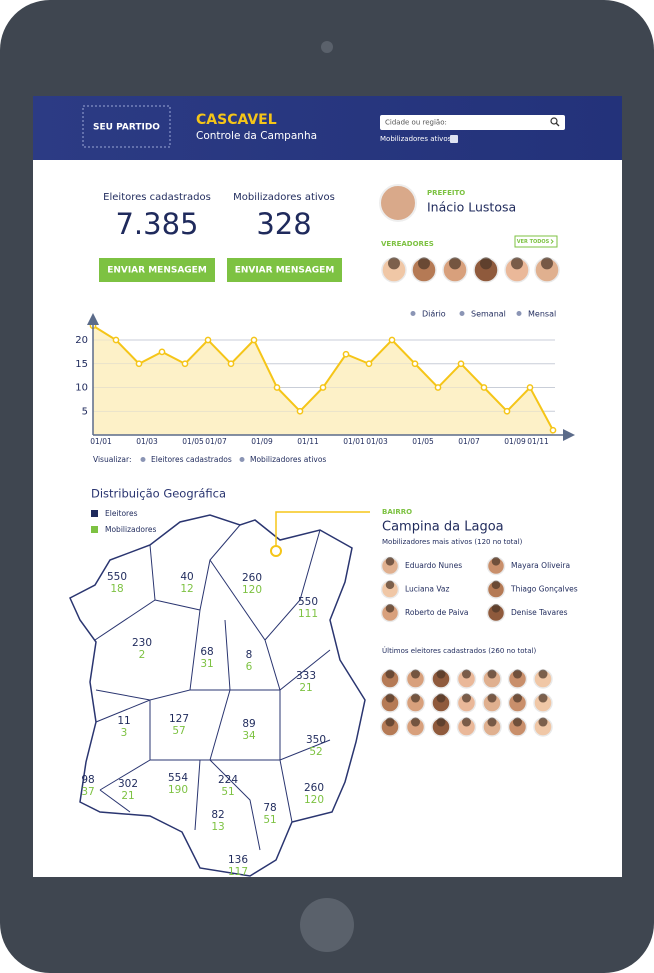 The width and height of the screenshot is (654, 973). Describe the element at coordinates (186, 577) in the screenshot. I see `region-voters: 40` at that location.